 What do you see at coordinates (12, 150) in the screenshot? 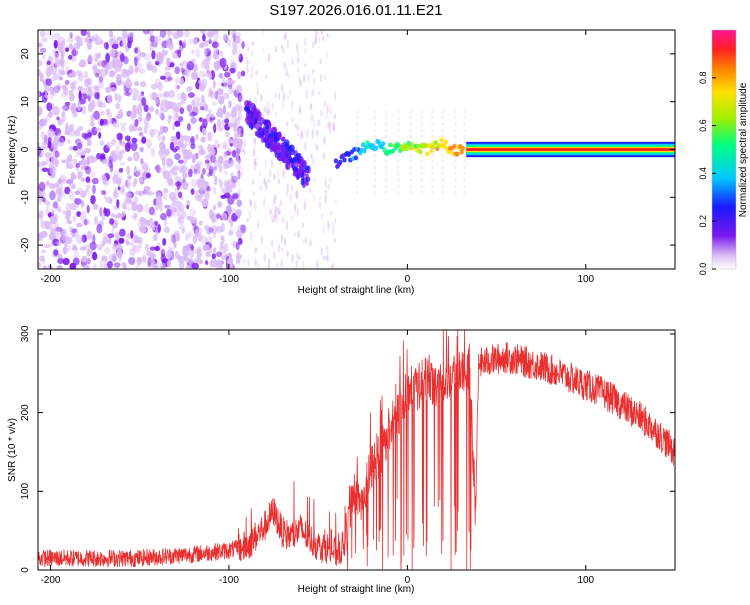
I see `spectrogram-ylabel: Frequency (Hz)` at bounding box center [12, 150].